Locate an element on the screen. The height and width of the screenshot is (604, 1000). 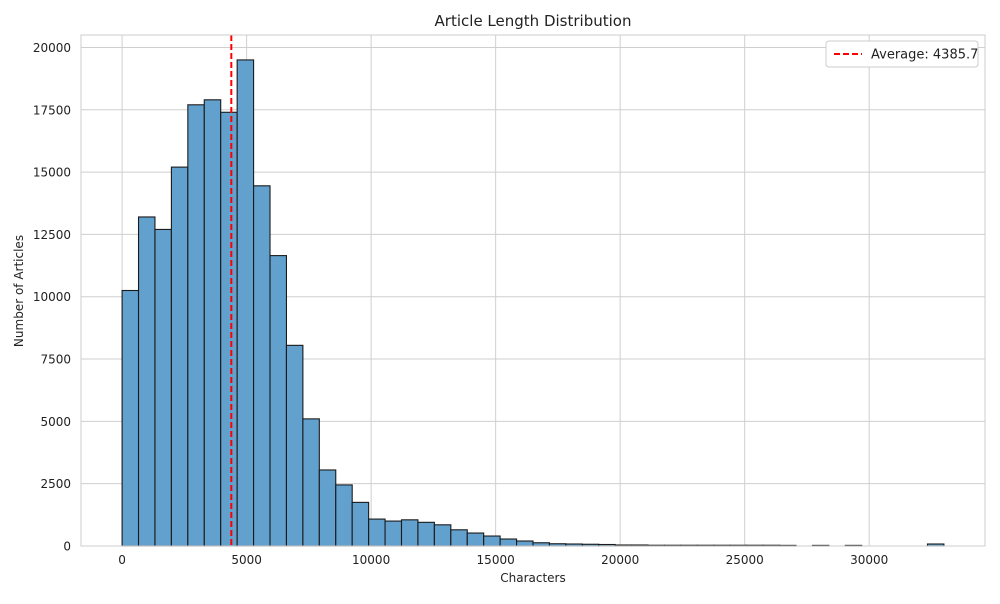
legend: Average: 4385.7 is located at coordinates (902, 54).